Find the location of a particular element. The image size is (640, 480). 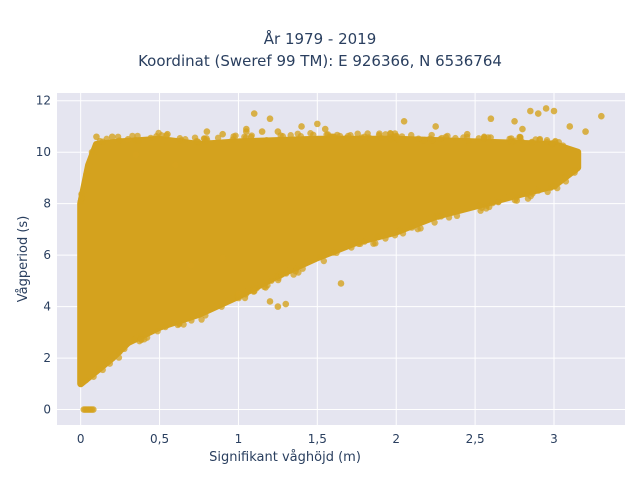

x-axis-ticks: 0 0,5 1 1,5 2 2,5 3 is located at coordinates (317, 439).